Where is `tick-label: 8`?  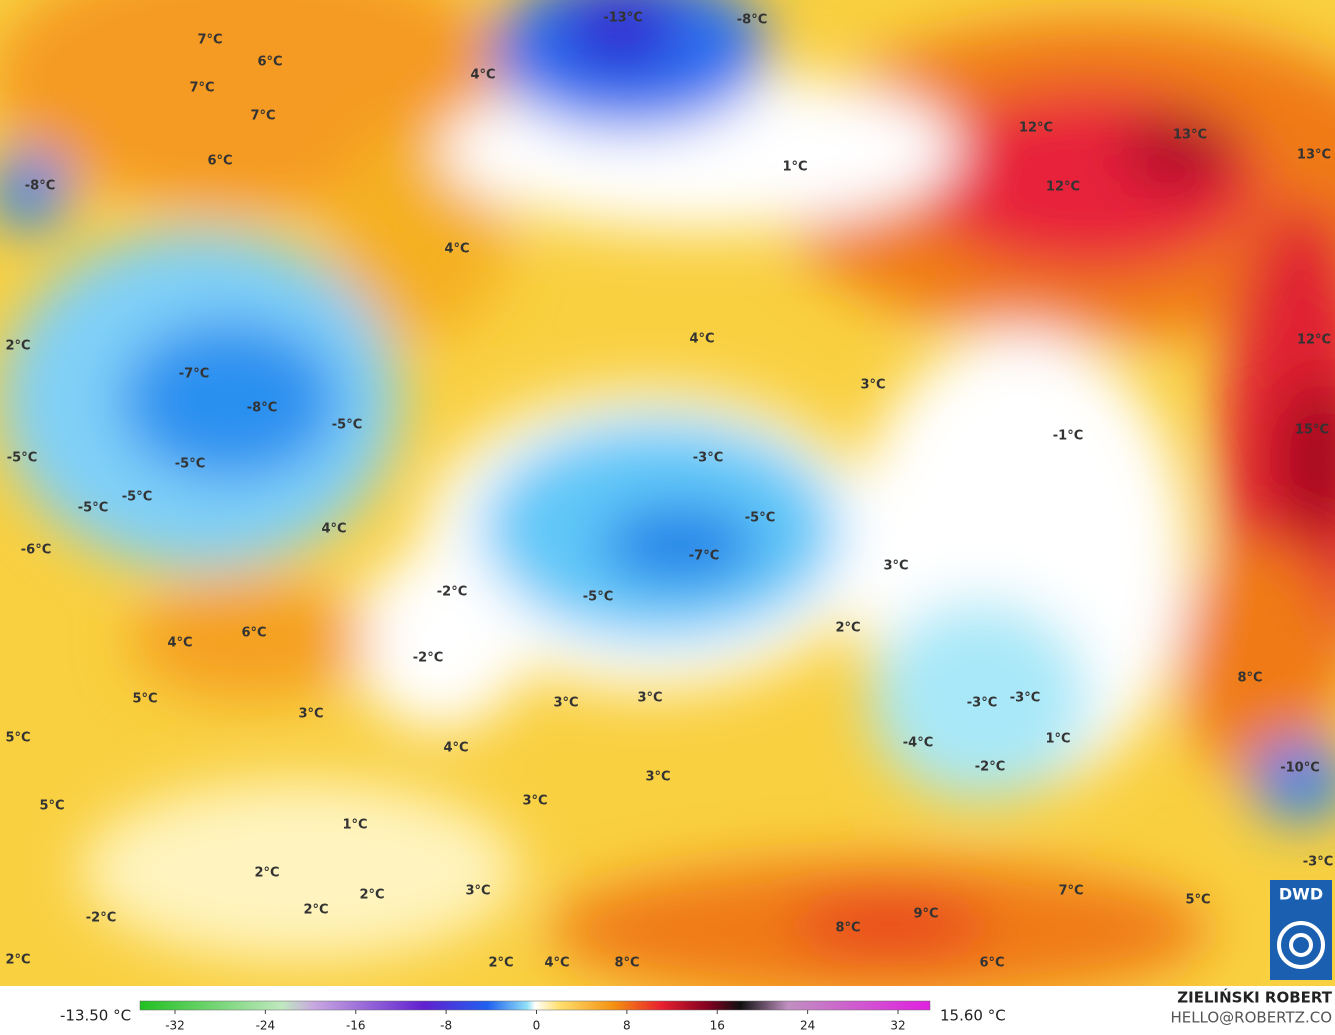 tick-label: 8 is located at coordinates (627, 1026).